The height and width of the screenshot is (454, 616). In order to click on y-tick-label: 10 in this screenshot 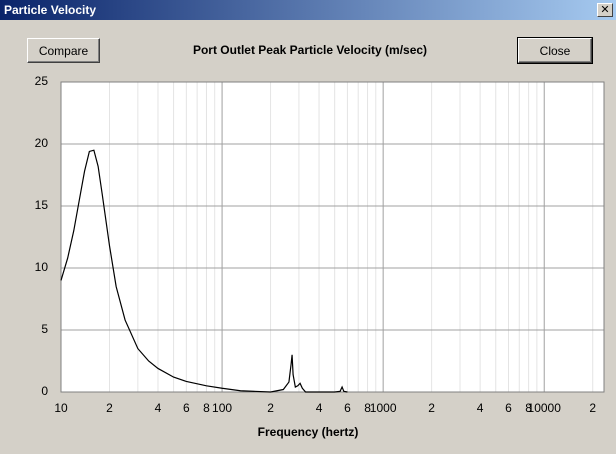, I will do `click(42, 267)`.